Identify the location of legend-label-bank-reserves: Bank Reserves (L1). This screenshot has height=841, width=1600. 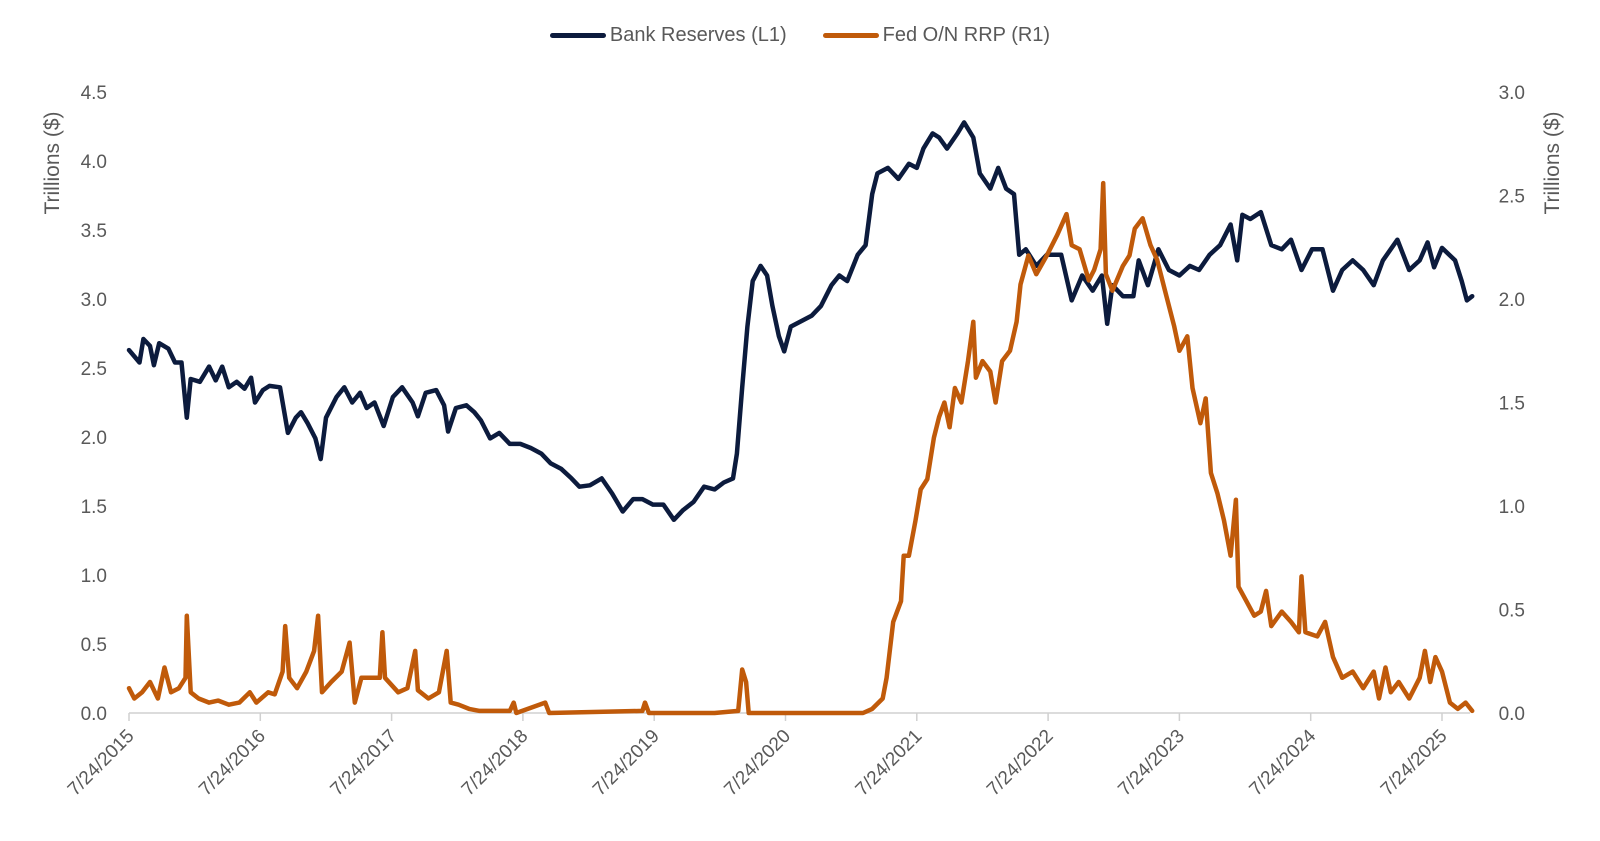
(698, 35).